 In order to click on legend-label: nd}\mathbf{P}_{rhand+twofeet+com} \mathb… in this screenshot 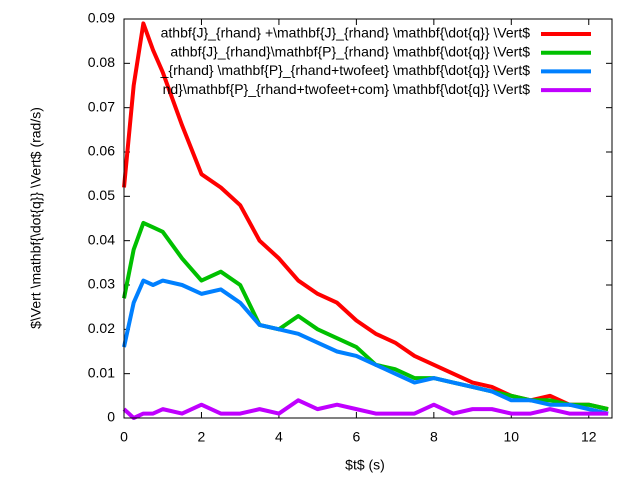, I will do `click(347, 89)`.